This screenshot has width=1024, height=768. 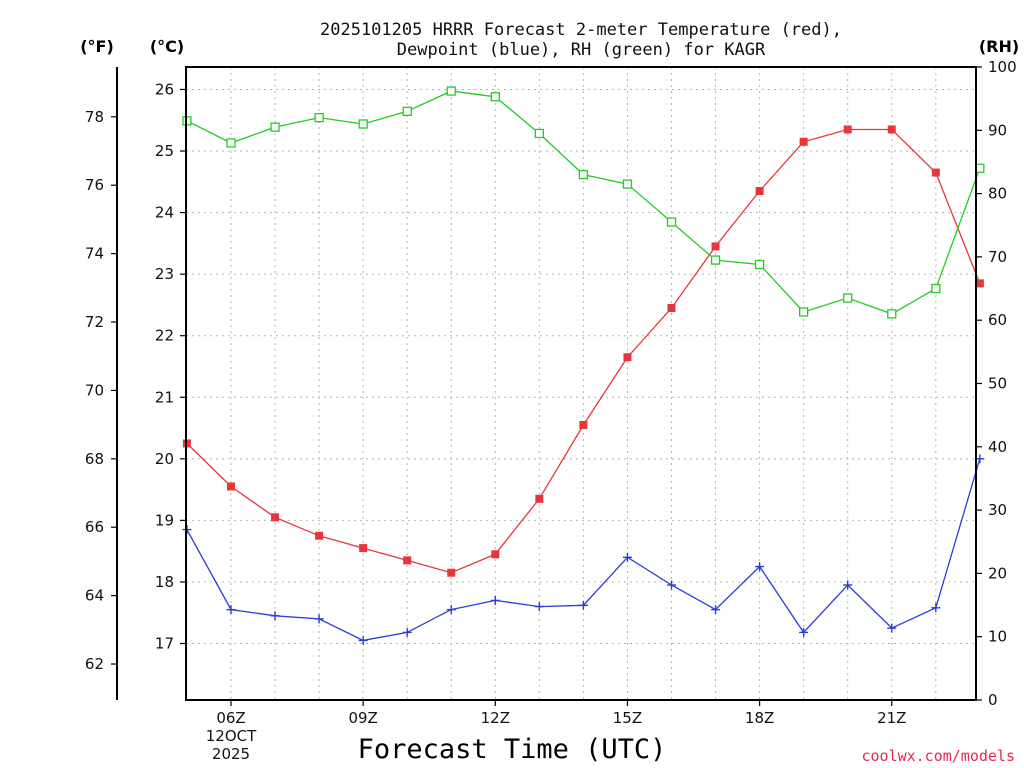 What do you see at coordinates (997, 510) in the screenshot?
I see `rh-tick-label: 30` at bounding box center [997, 510].